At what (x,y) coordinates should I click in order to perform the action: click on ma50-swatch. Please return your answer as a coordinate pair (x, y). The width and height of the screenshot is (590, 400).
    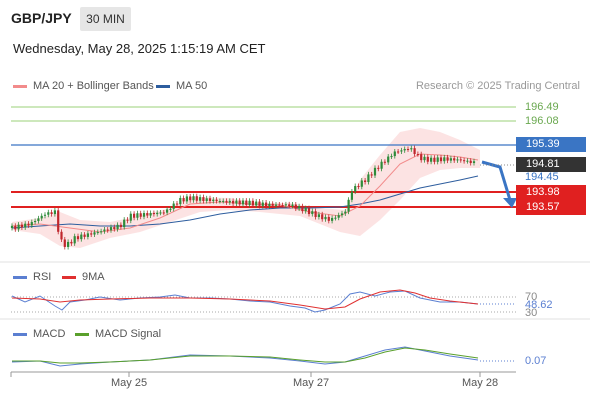
    Looking at the image, I should click on (163, 86).